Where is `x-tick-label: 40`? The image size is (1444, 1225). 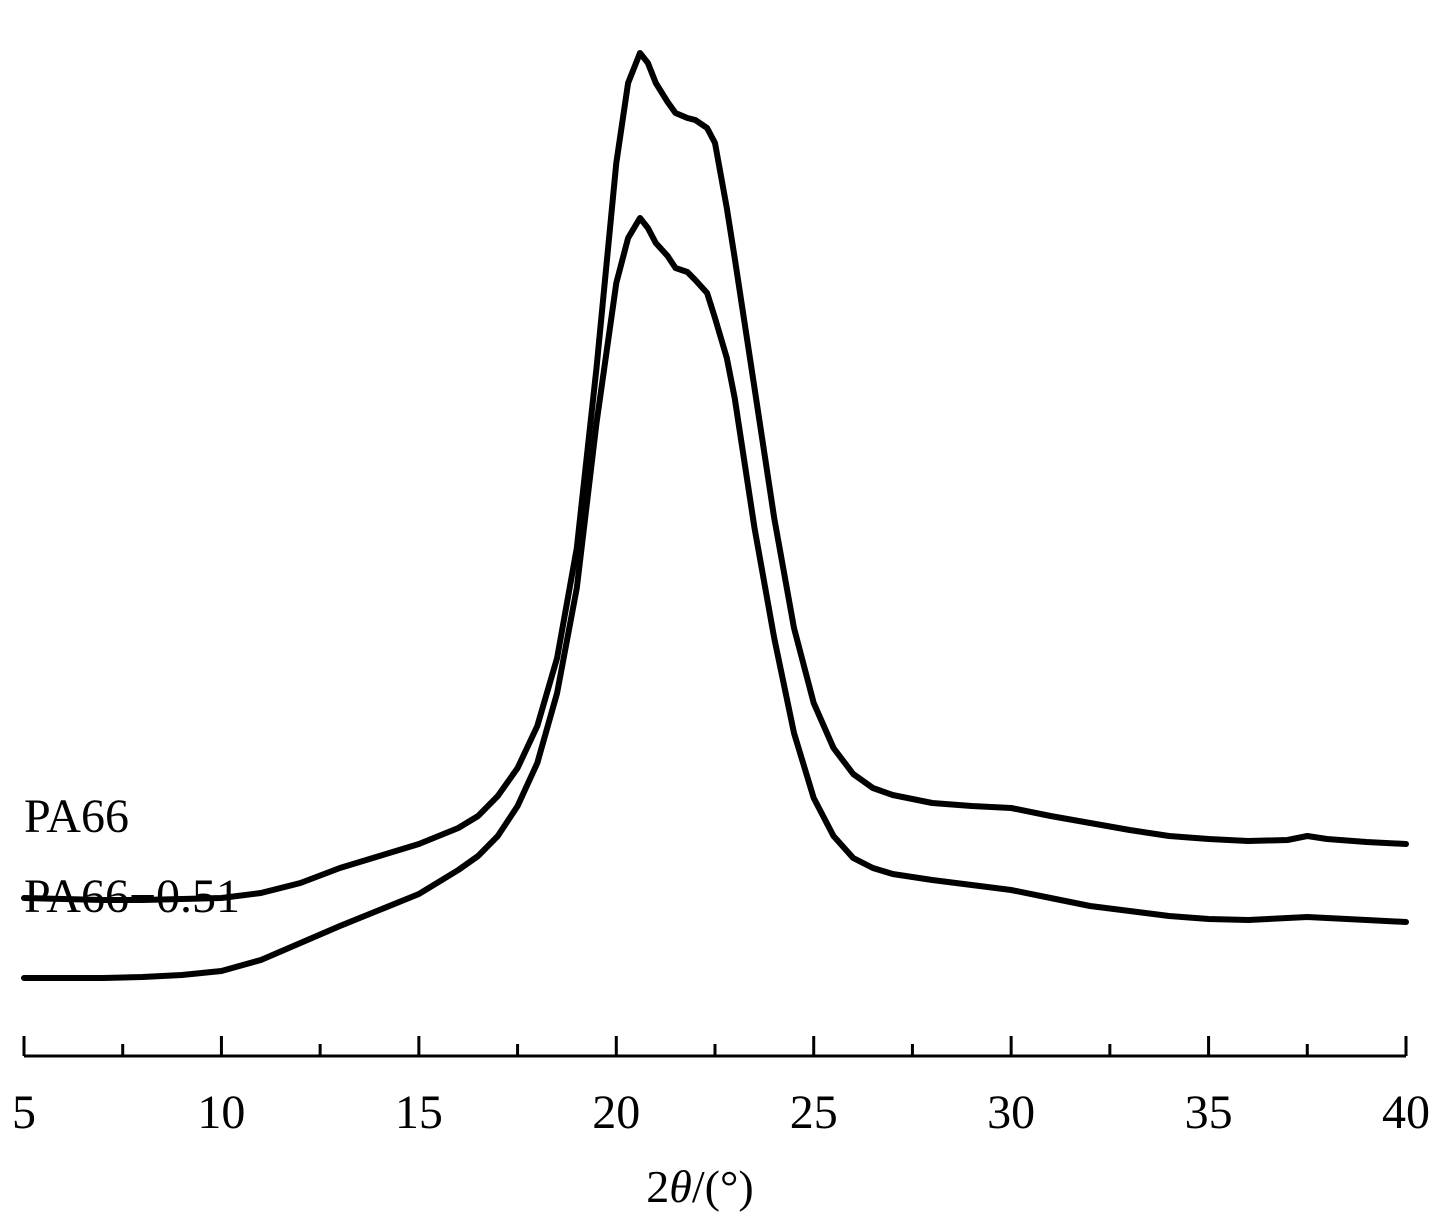
x-tick-label: 40 is located at coordinates (1406, 1112).